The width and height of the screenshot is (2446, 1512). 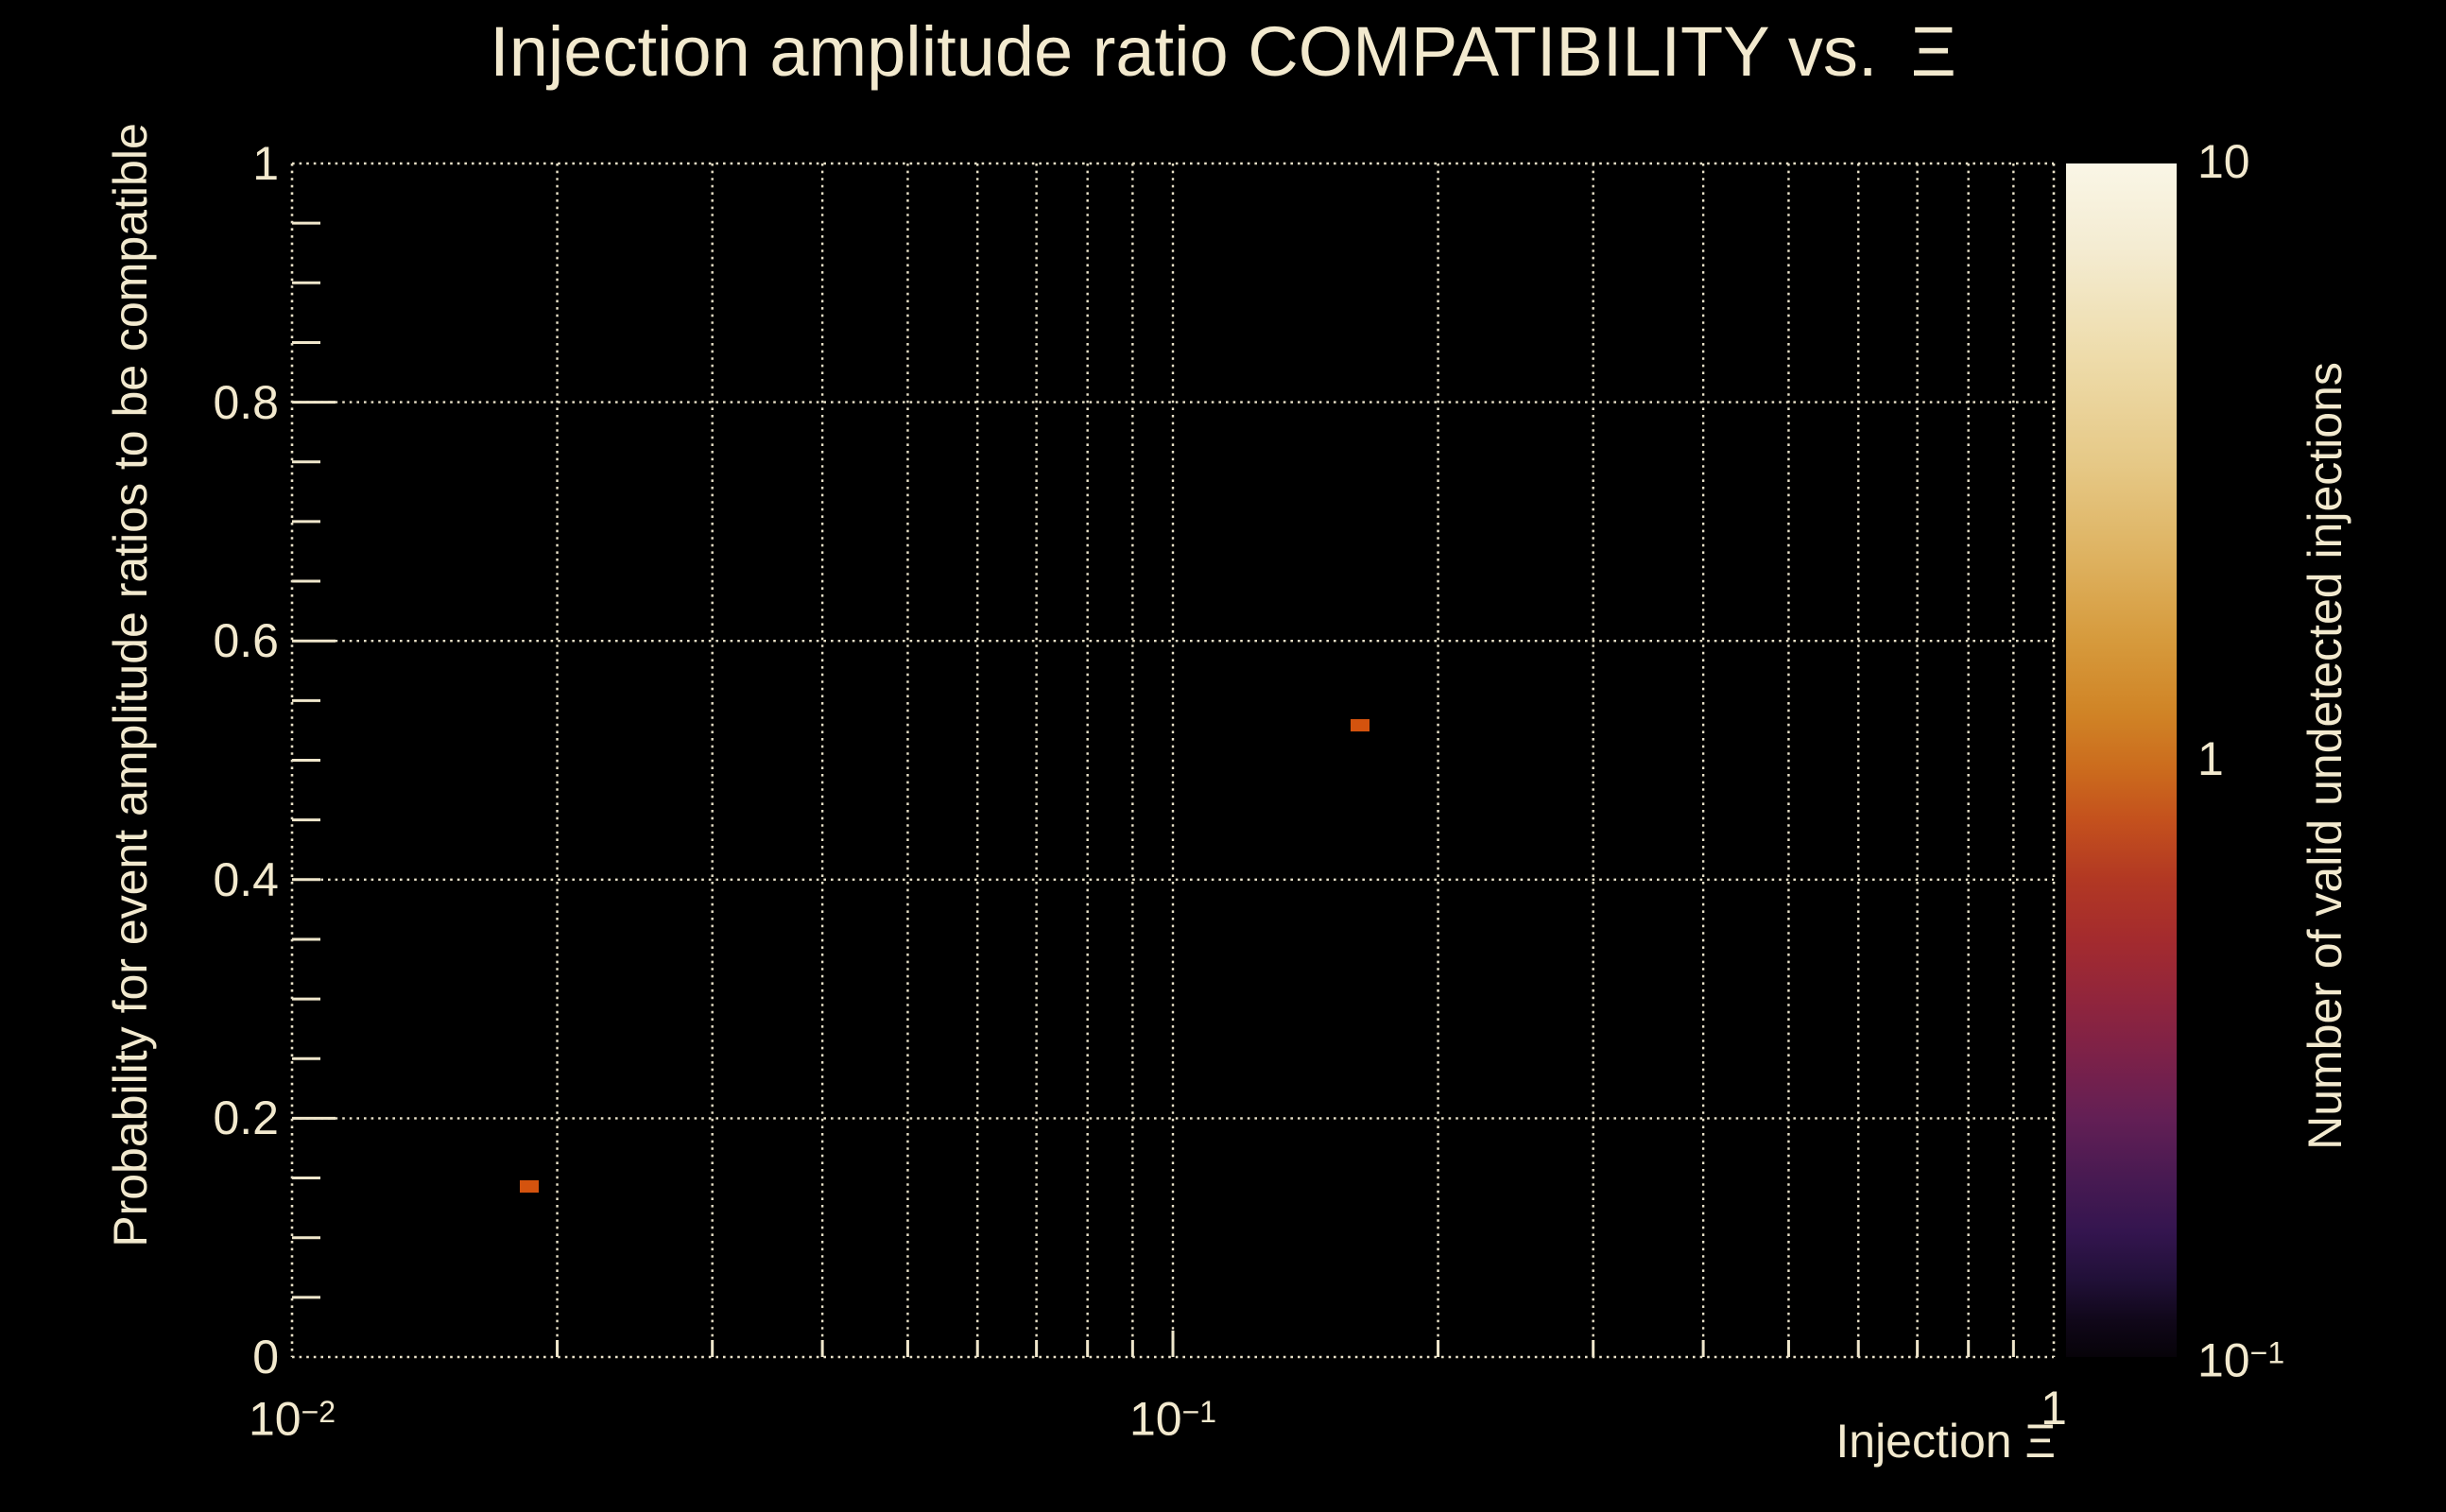 What do you see at coordinates (2121, 760) in the screenshot?
I see `colorbar-gradient` at bounding box center [2121, 760].